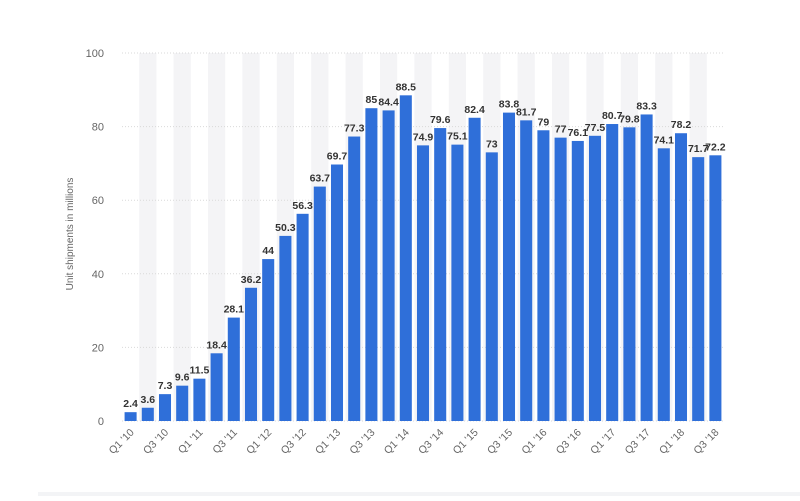  Describe the element at coordinates (268, 251) in the screenshot. I see `data-label: 44` at that location.